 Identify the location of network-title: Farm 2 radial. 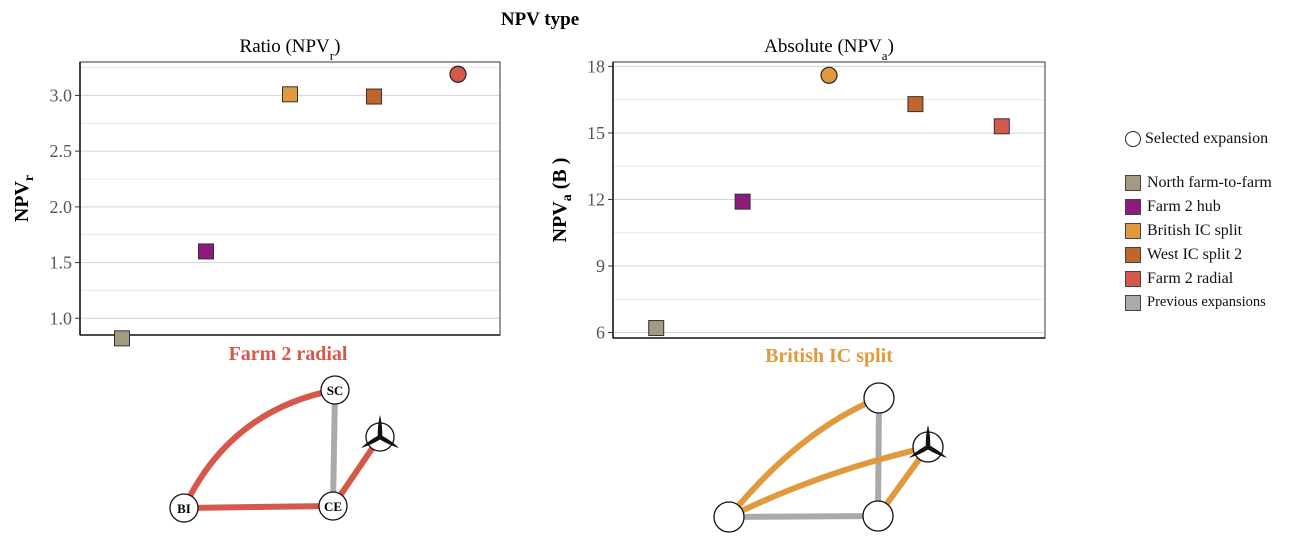
(288, 354).